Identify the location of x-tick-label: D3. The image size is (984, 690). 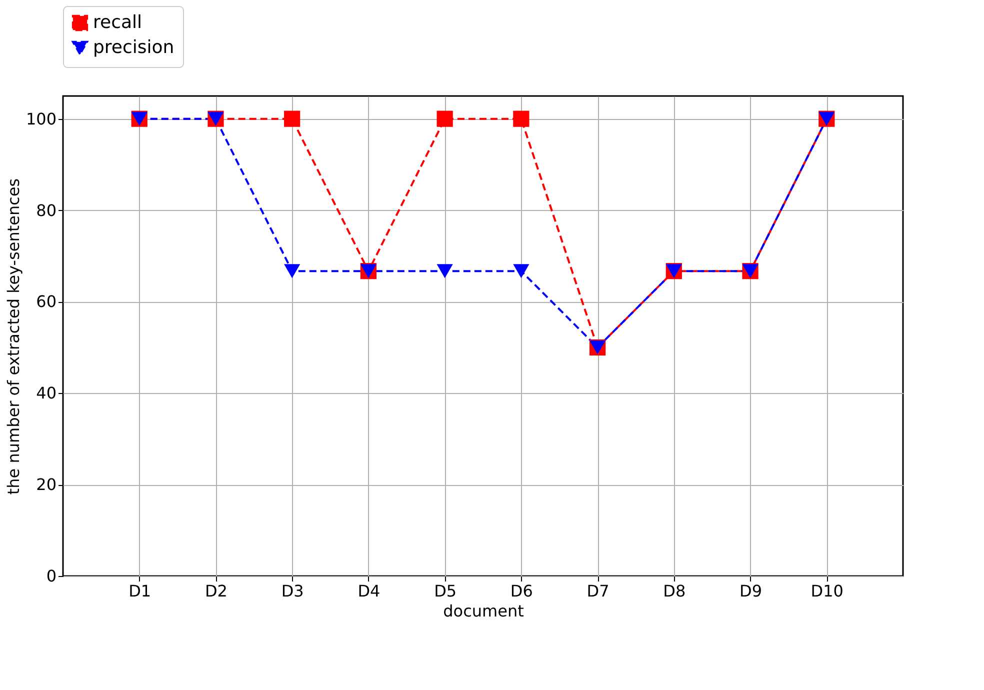
(292, 591).